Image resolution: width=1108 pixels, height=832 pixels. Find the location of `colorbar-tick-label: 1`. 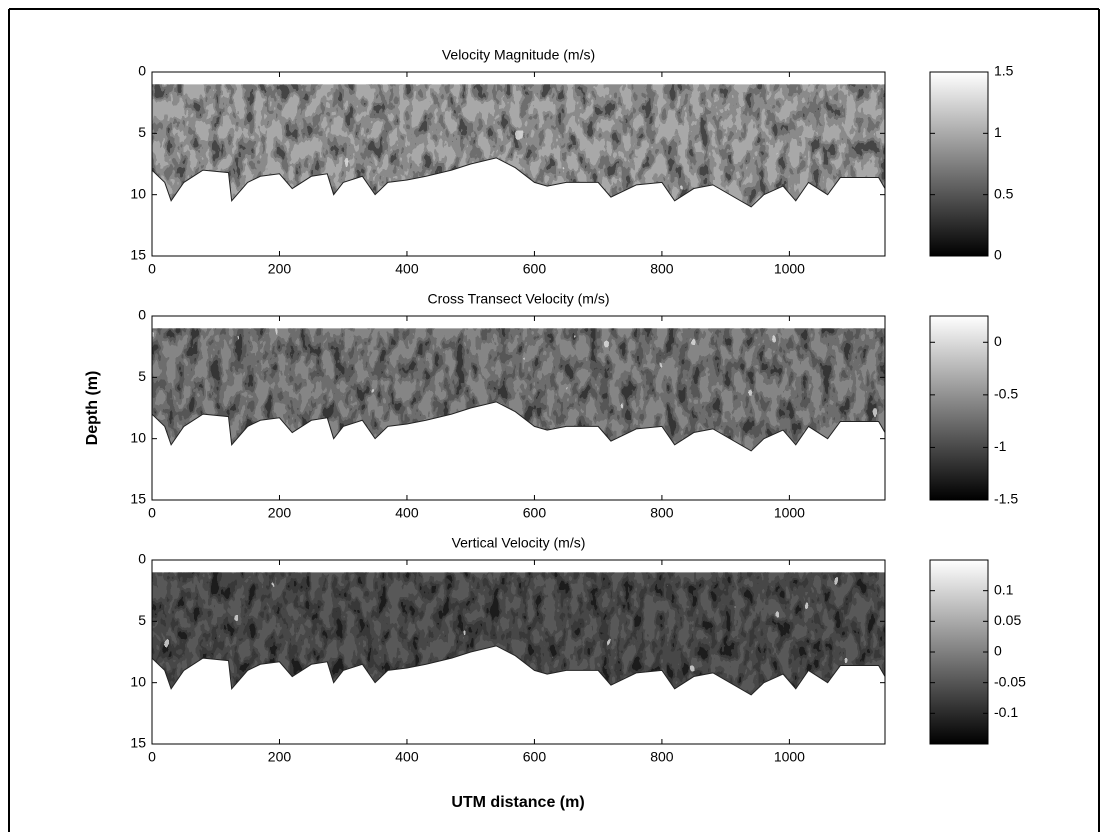

colorbar-tick-label: 1 is located at coordinates (998, 132).